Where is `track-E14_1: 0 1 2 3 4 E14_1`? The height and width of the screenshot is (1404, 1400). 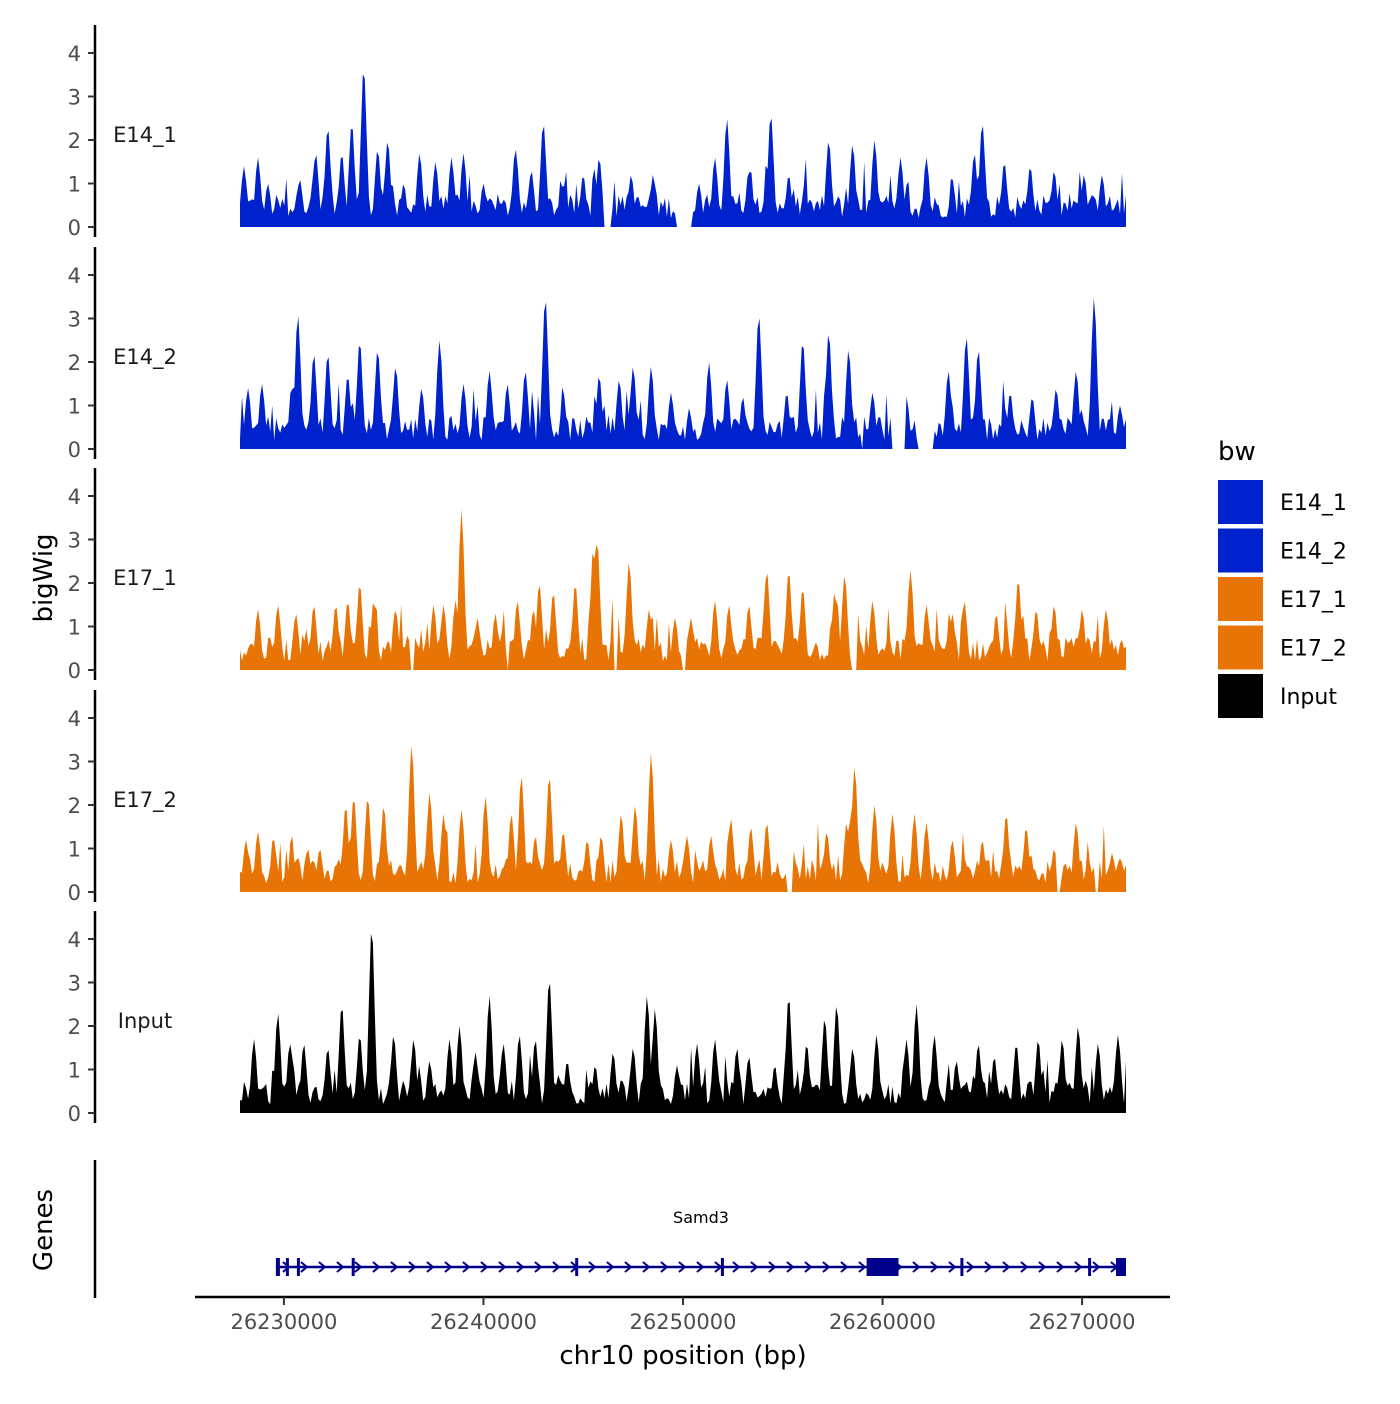
track-E14_1: 0 1 2 3 4 E14_1 is located at coordinates (597, 132).